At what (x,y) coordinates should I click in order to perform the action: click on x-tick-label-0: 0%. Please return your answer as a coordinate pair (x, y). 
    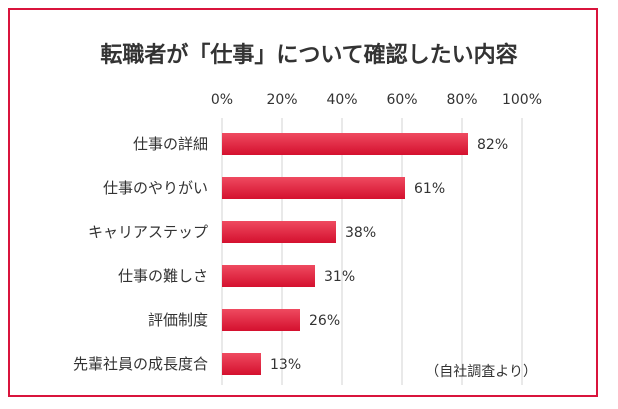
    Looking at the image, I should click on (222, 100).